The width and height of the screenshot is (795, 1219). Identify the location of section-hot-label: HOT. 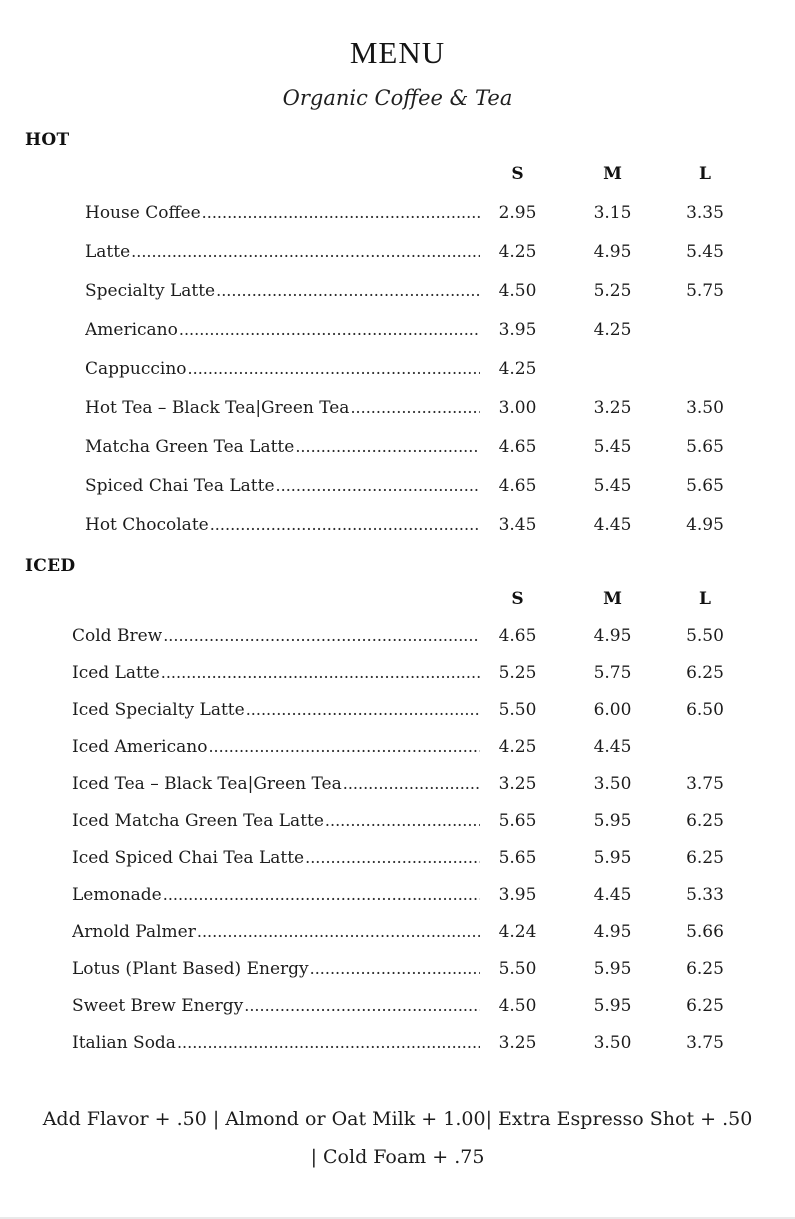
(47, 140).